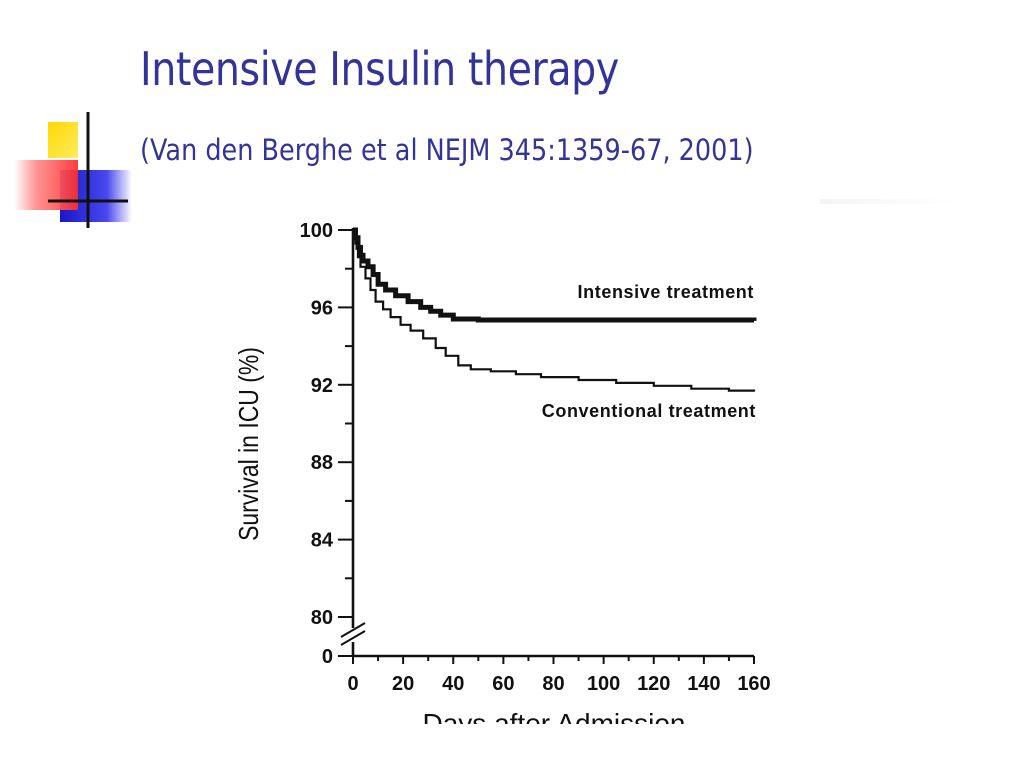 The height and width of the screenshot is (768, 1024). Describe the element at coordinates (316, 231) in the screenshot. I see `y-tick-label: 100` at that location.